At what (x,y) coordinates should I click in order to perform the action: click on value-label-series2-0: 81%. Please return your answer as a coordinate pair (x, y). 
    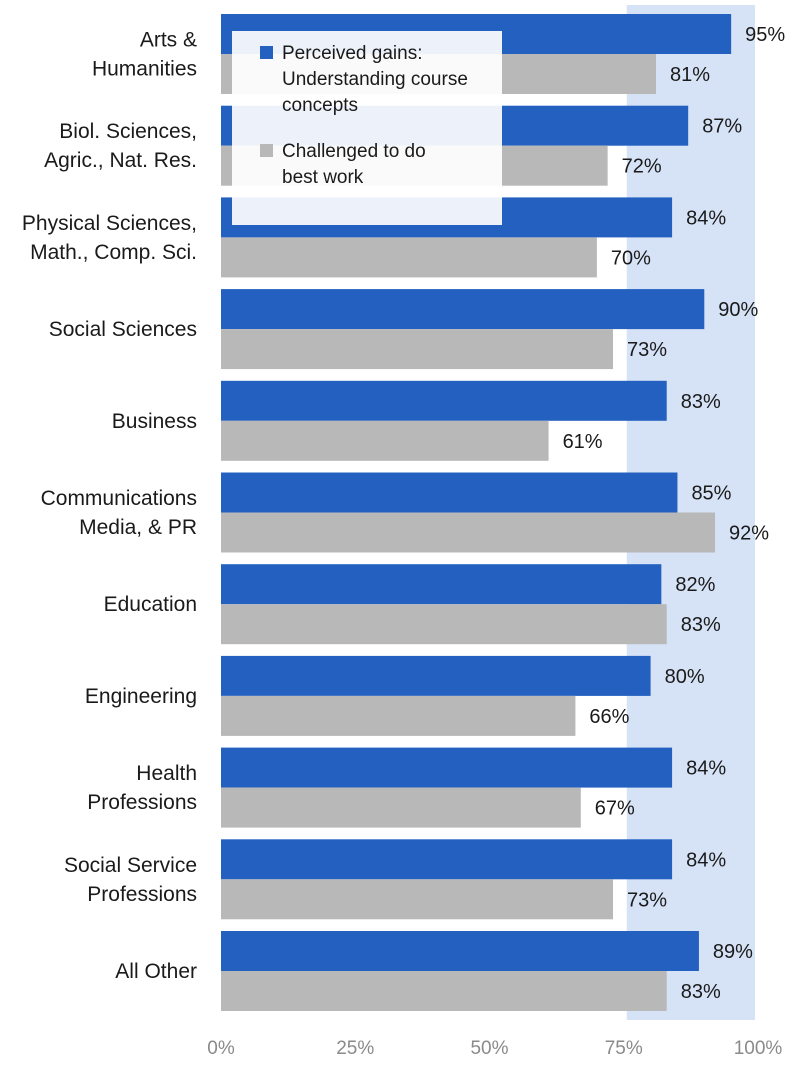
    Looking at the image, I should click on (690, 75).